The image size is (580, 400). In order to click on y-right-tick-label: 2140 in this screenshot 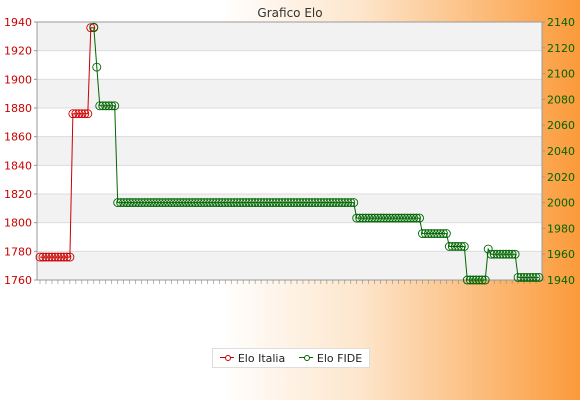, I will do `click(561, 22)`.